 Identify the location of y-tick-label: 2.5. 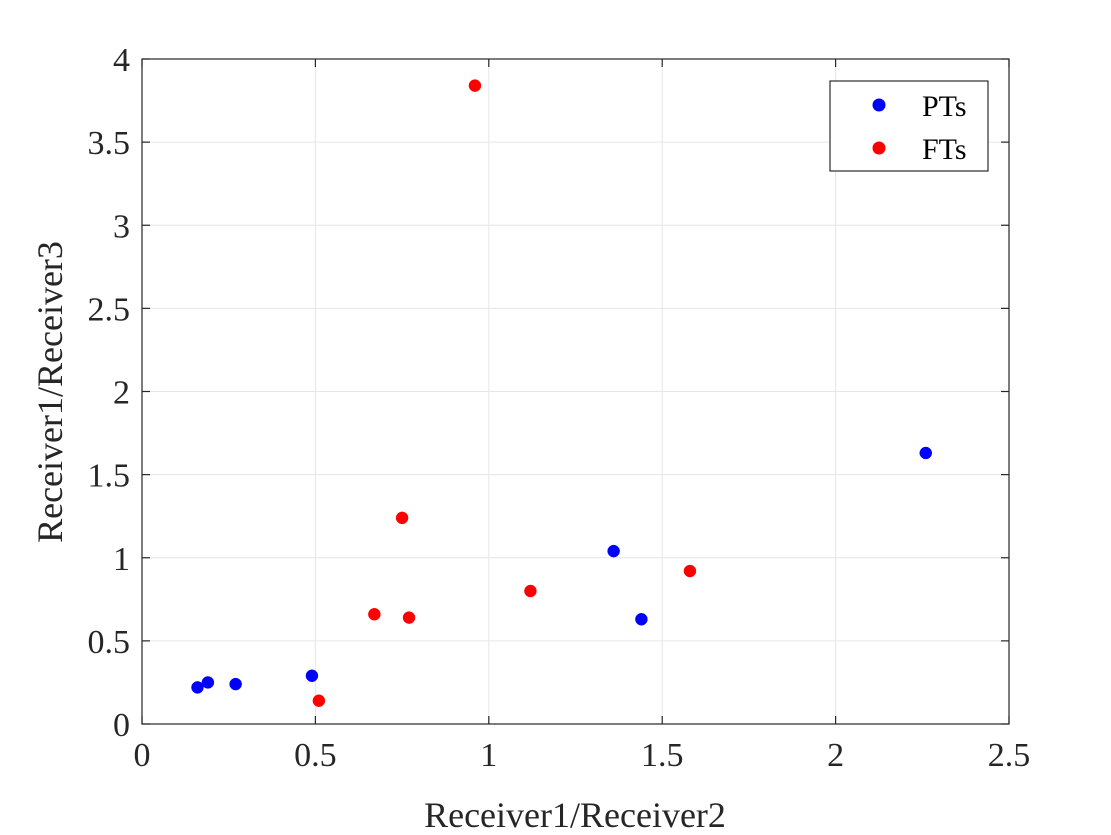
(109, 309).